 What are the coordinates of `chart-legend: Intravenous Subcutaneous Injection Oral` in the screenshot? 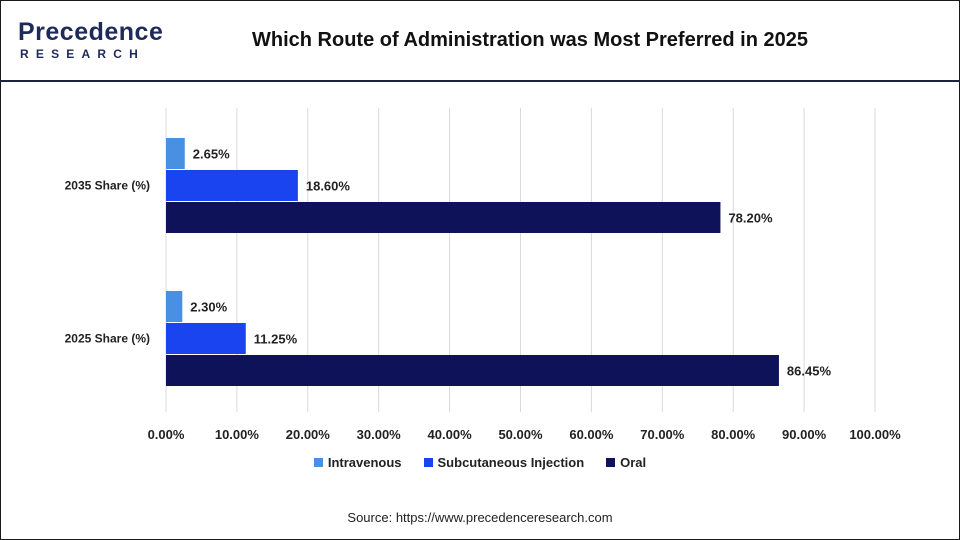 It's located at (480, 462).